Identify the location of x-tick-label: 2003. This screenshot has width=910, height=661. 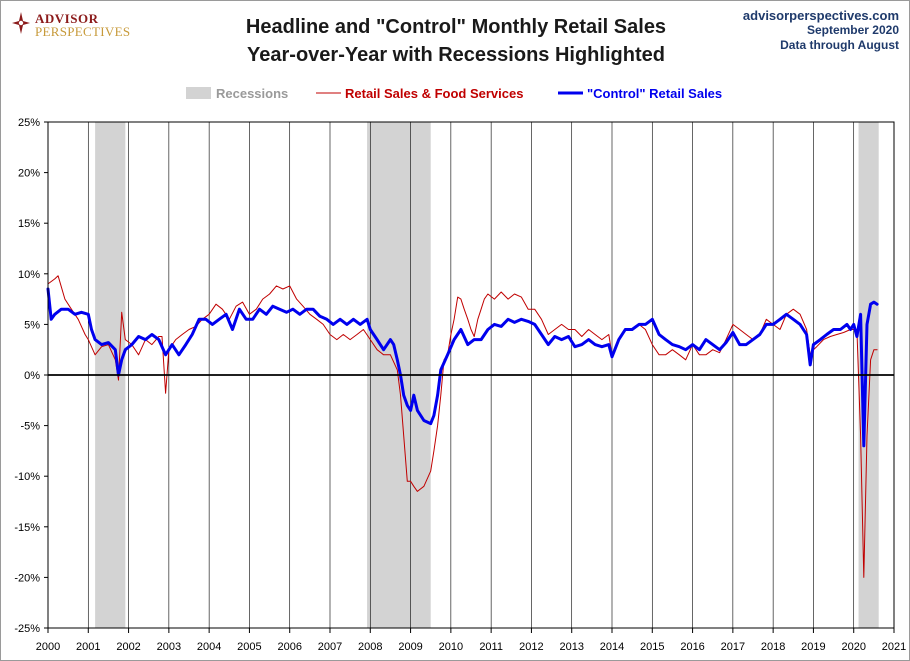
(169, 647).